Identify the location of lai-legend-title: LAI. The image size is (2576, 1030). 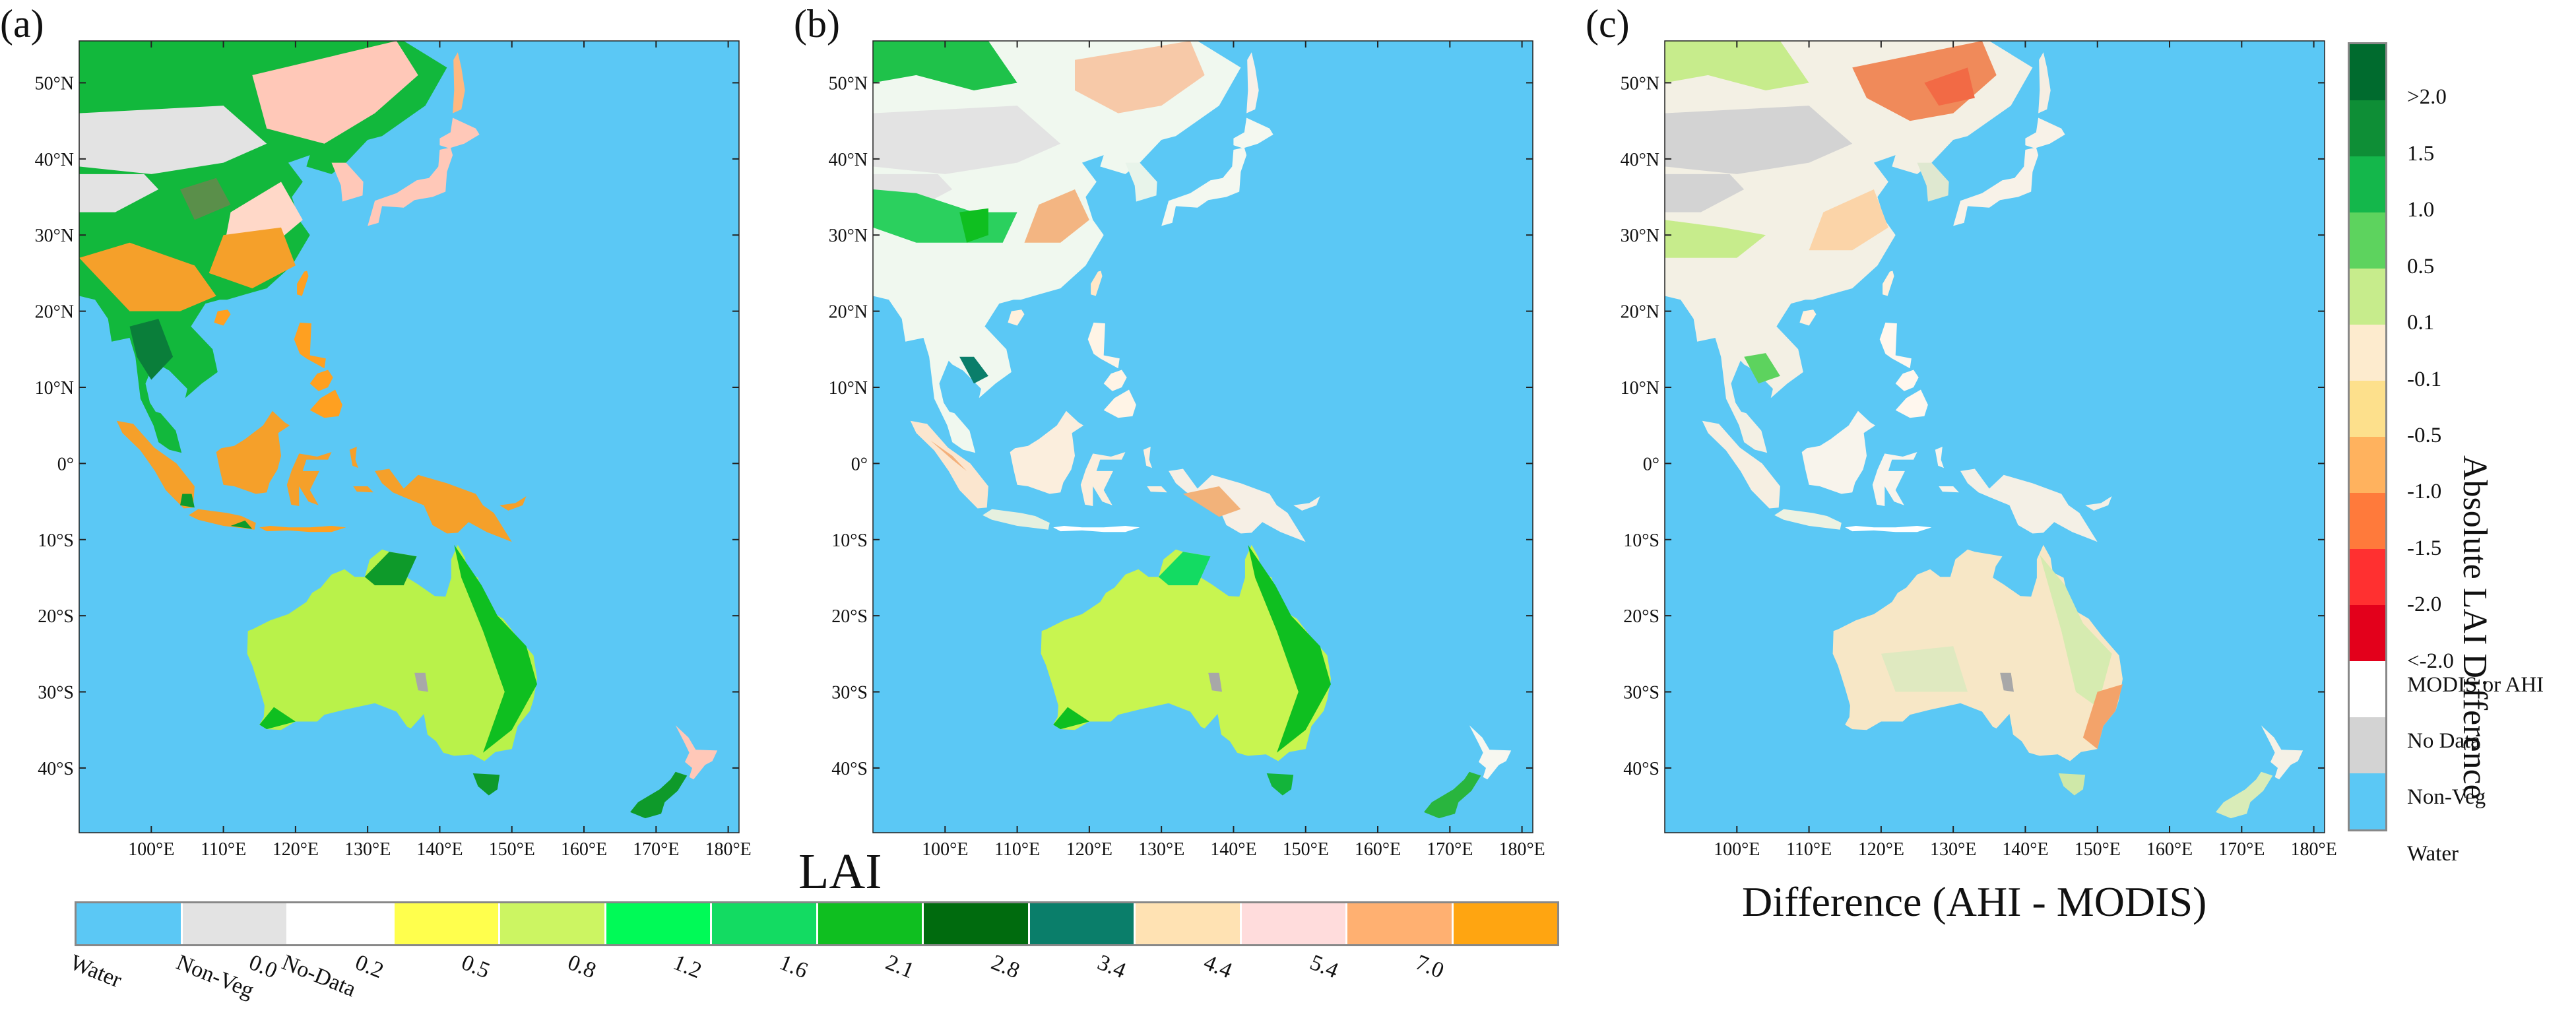
(840, 871).